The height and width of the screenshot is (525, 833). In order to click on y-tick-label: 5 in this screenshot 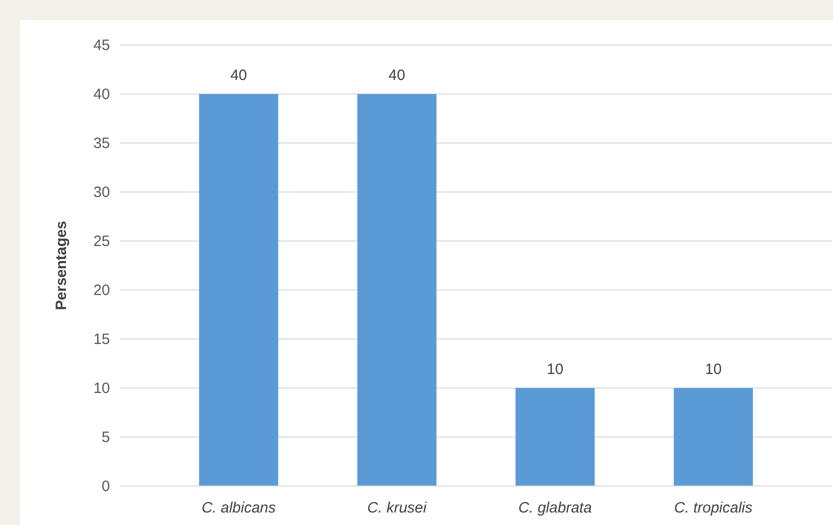, I will do `click(106, 437)`.